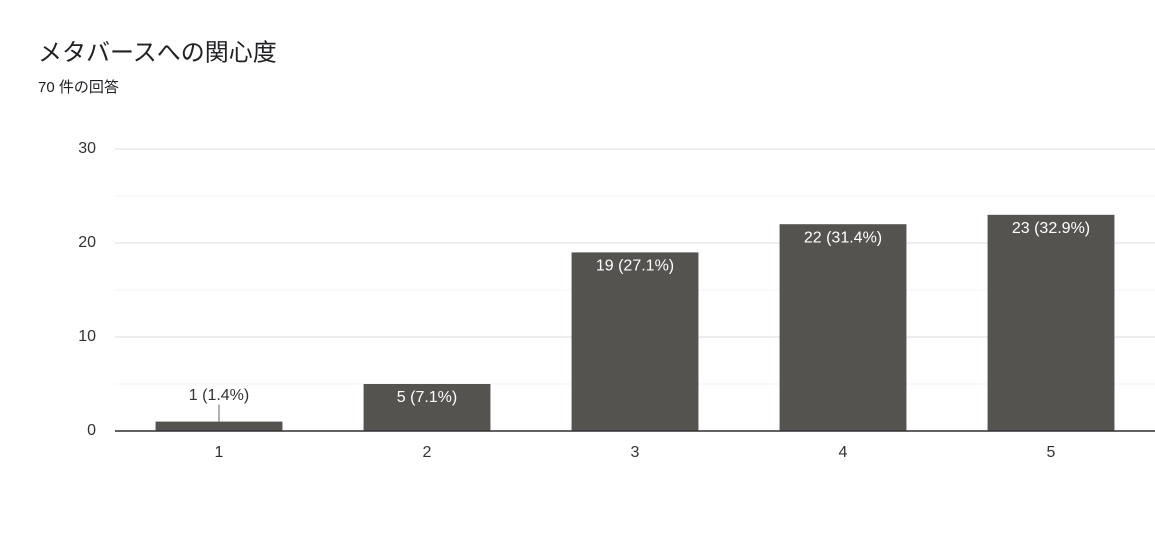 The width and height of the screenshot is (1155, 549). I want to click on y-tick-label: 10, so click(87, 336).